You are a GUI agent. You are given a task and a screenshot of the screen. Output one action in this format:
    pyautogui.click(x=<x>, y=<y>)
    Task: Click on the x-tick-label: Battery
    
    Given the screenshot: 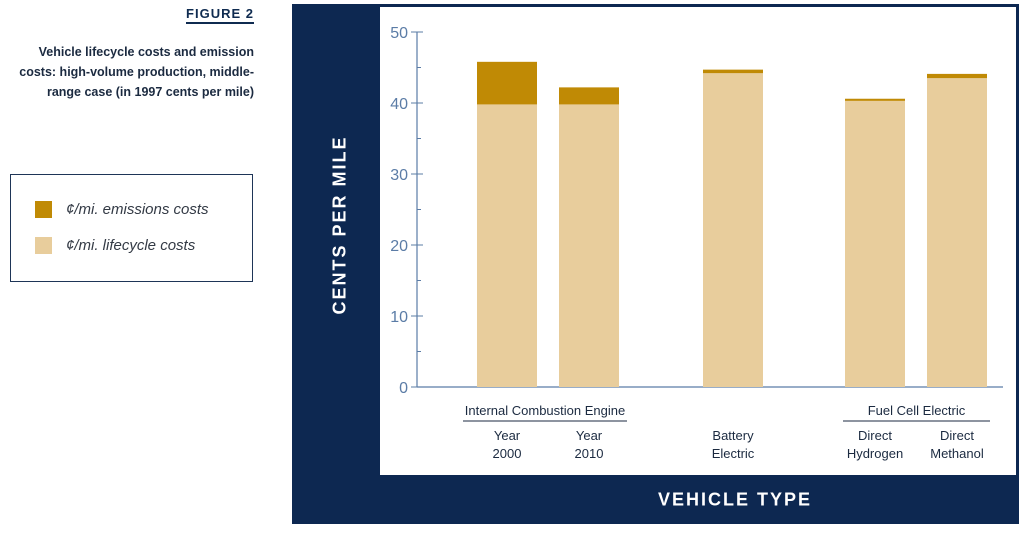 What is the action you would take?
    pyautogui.click(x=733, y=435)
    